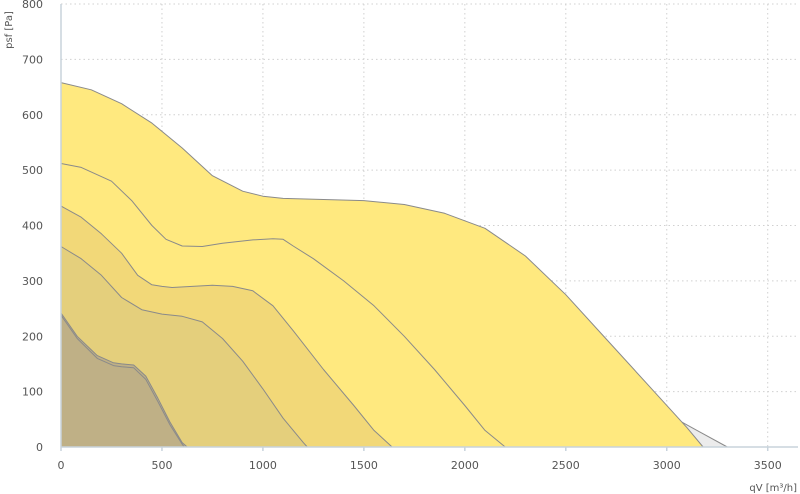 The width and height of the screenshot is (800, 494). What do you see at coordinates (9, 30) in the screenshot?
I see `y-axis-title: psf [Pa]` at bounding box center [9, 30].